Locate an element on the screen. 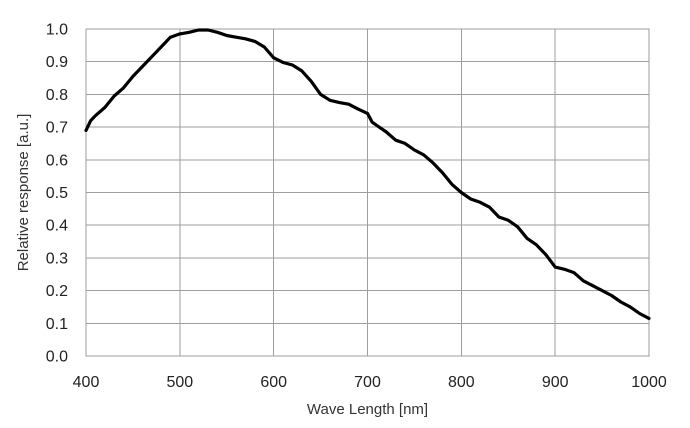 This screenshot has width=690, height=428. x-axis-ticks: 400 500 600 700 800 900 1000 is located at coordinates (370, 382).